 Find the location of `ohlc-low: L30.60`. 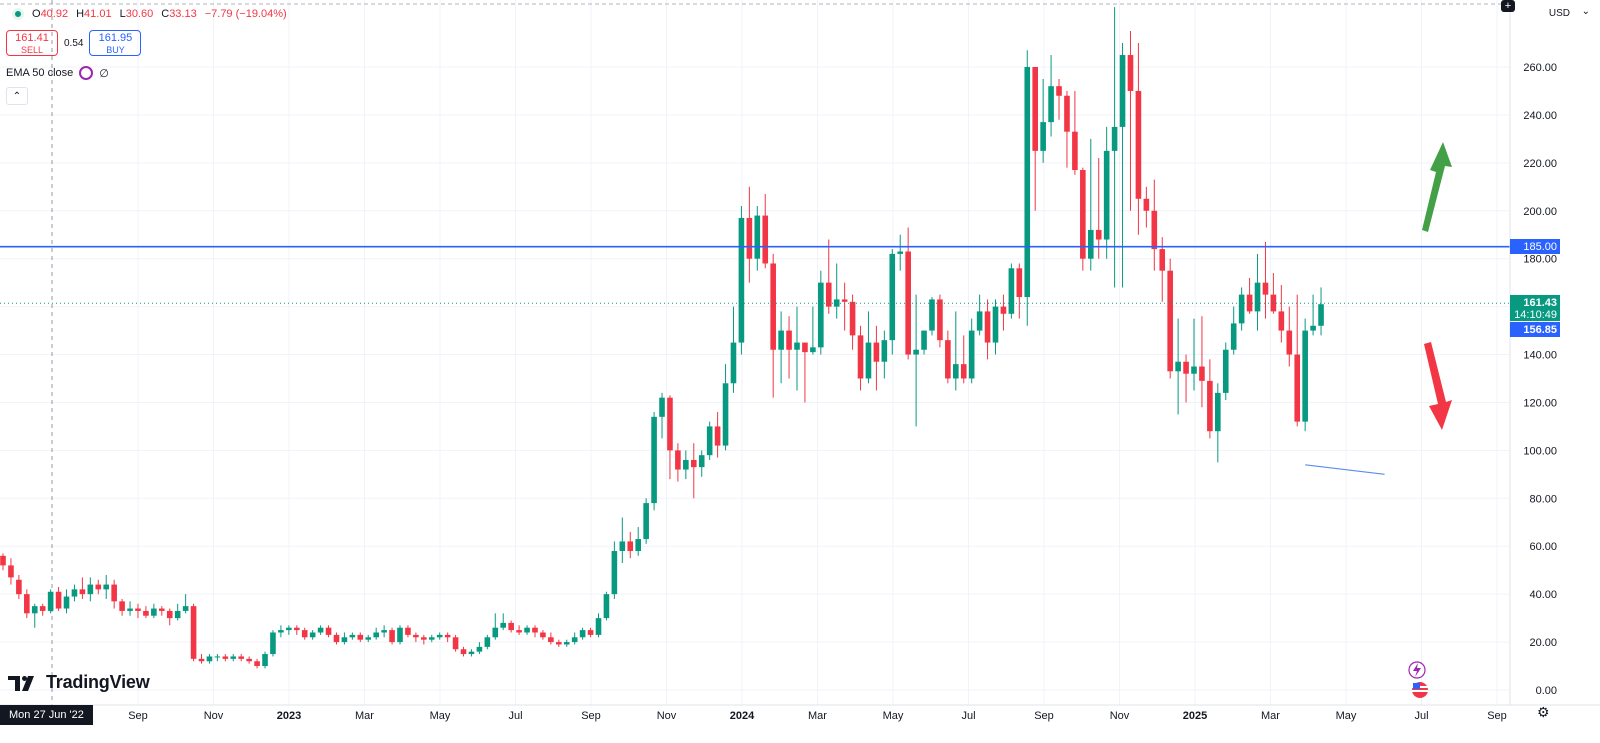

ohlc-low: L30.60 is located at coordinates (136, 14).